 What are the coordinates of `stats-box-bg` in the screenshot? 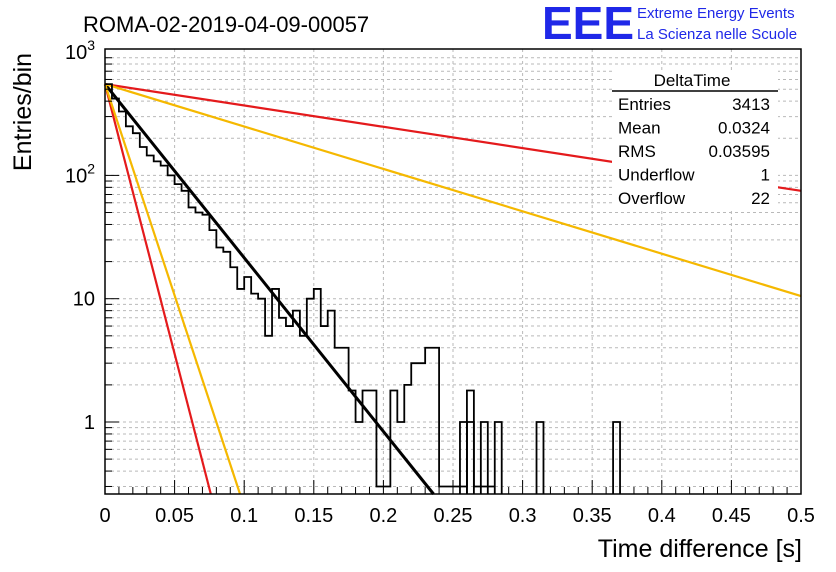 It's located at (695, 140).